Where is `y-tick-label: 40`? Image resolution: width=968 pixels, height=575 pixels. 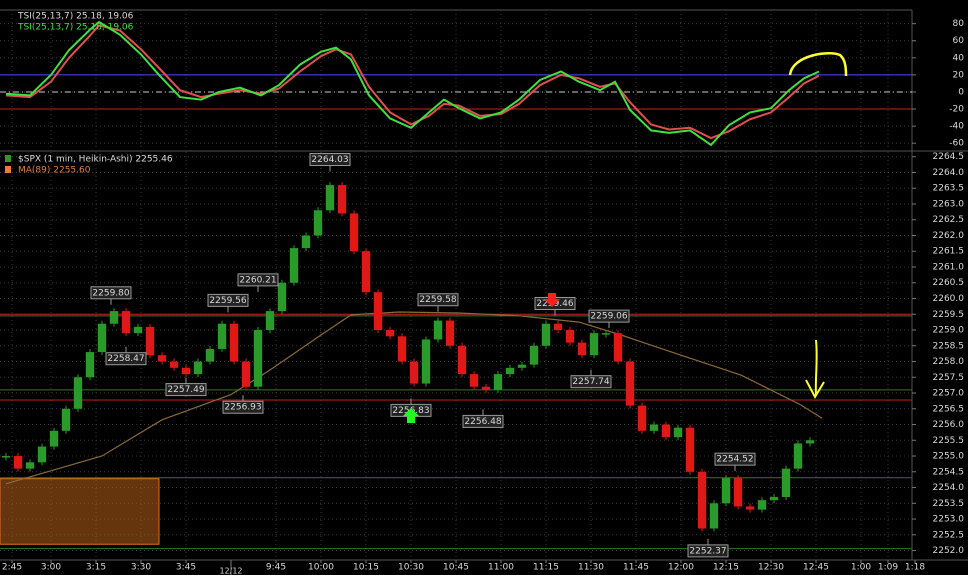
y-tick-label: 40 is located at coordinates (959, 58).